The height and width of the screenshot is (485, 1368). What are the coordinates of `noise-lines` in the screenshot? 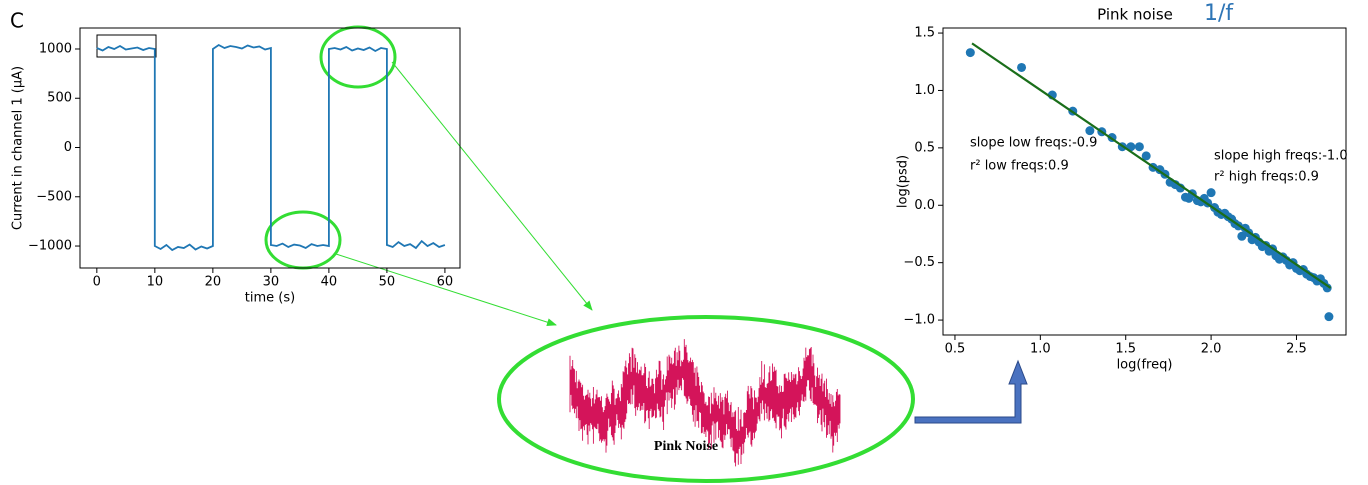 It's located at (705, 403).